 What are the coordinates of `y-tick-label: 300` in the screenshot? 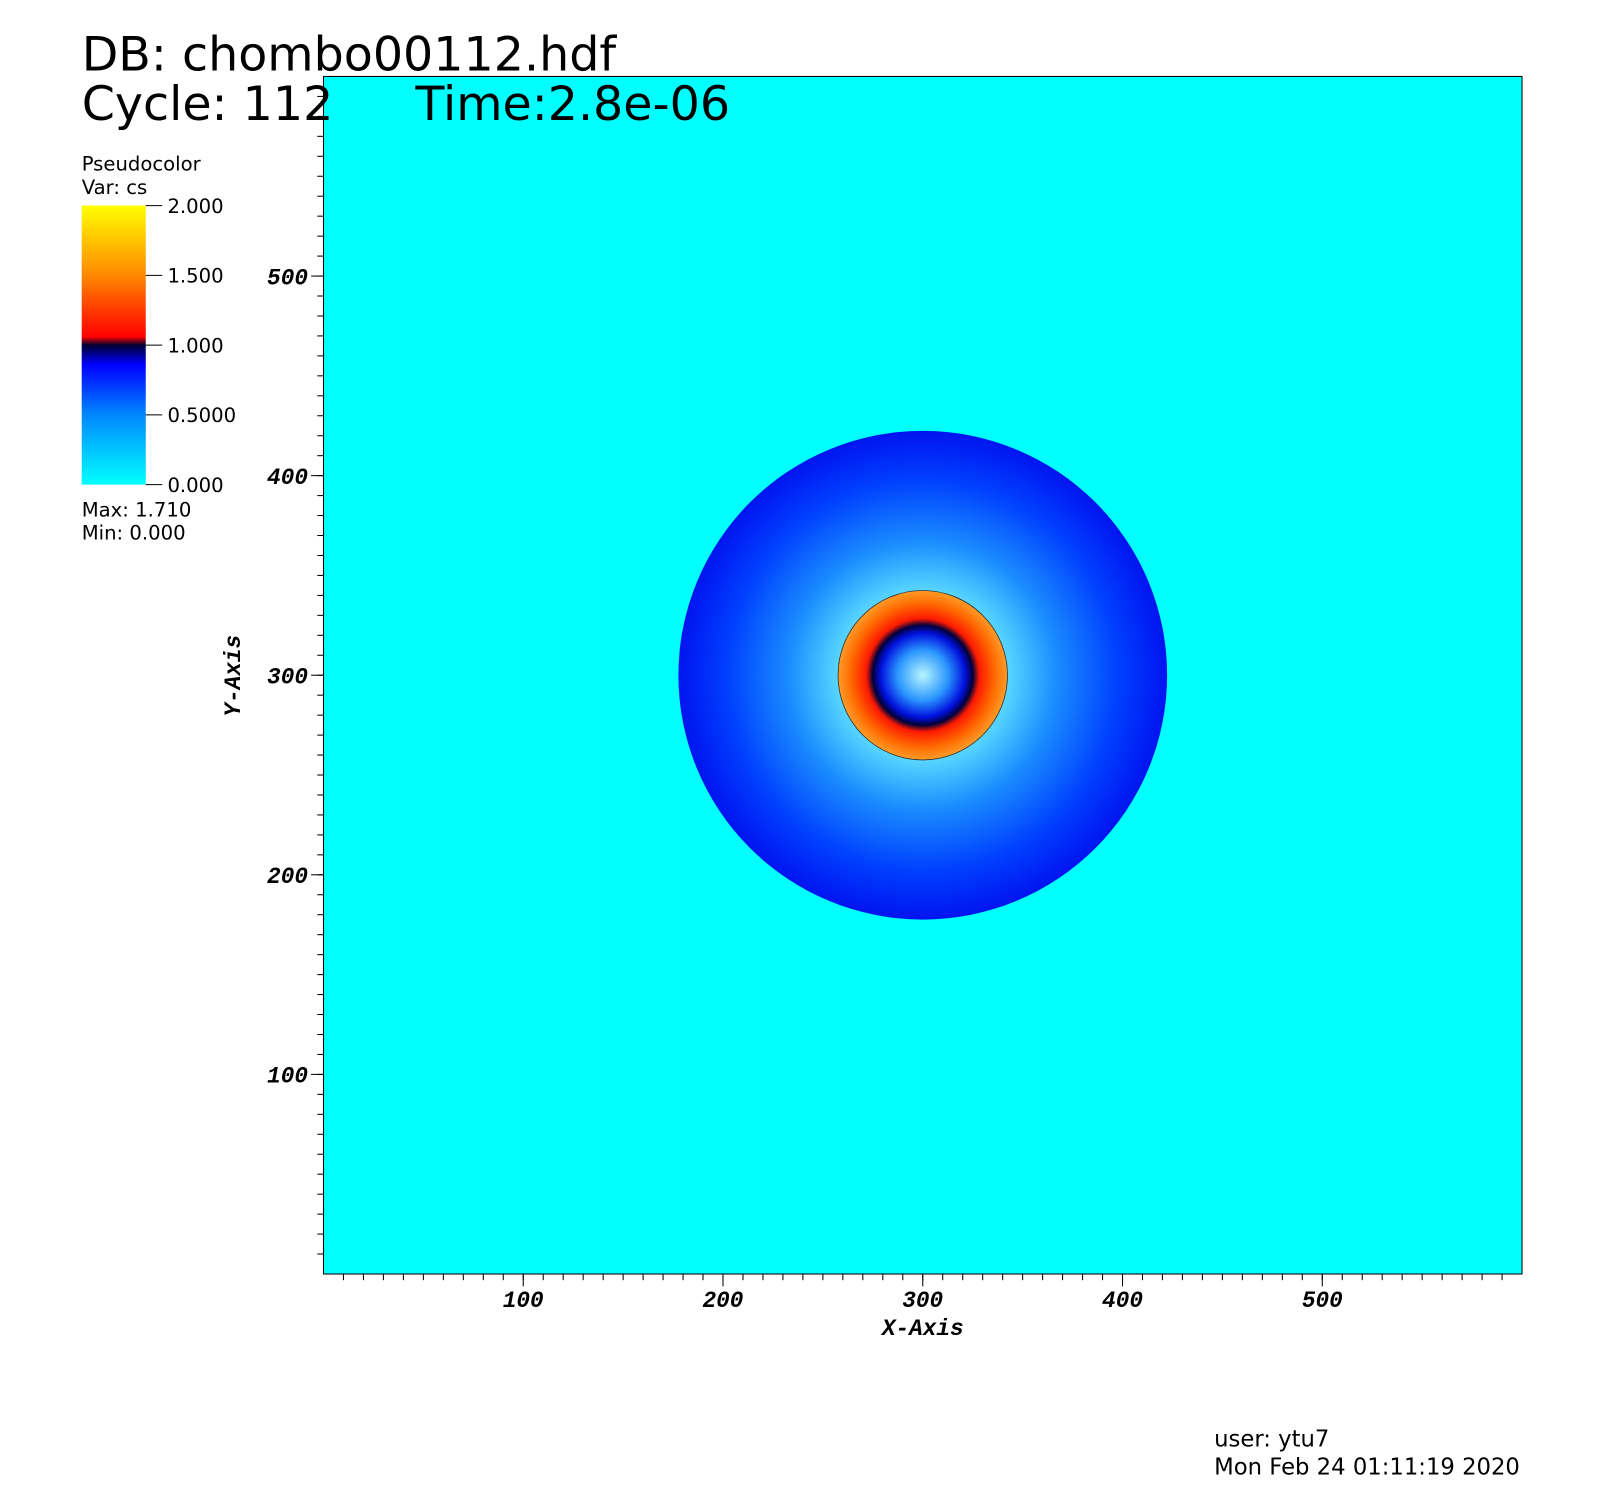 It's located at (287, 677).